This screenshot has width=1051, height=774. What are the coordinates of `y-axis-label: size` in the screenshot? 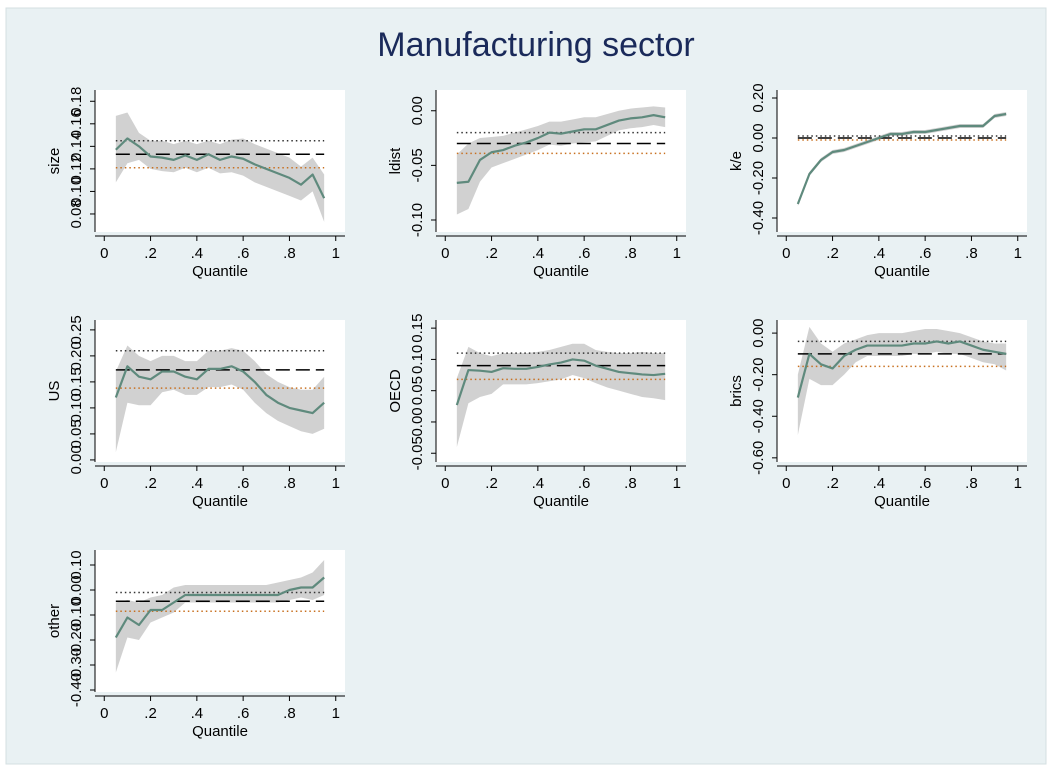 It's located at (54, 161).